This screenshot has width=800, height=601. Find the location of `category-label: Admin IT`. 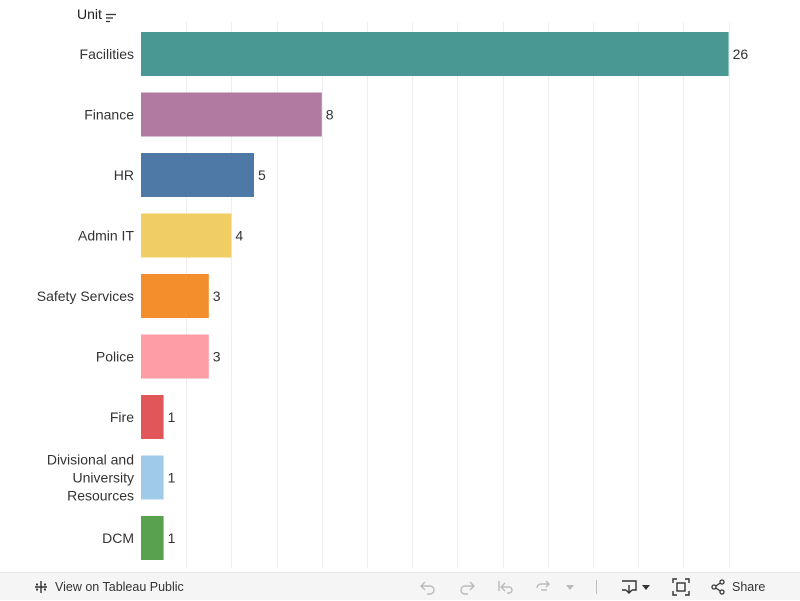

category-label: Admin IT is located at coordinates (106, 236).